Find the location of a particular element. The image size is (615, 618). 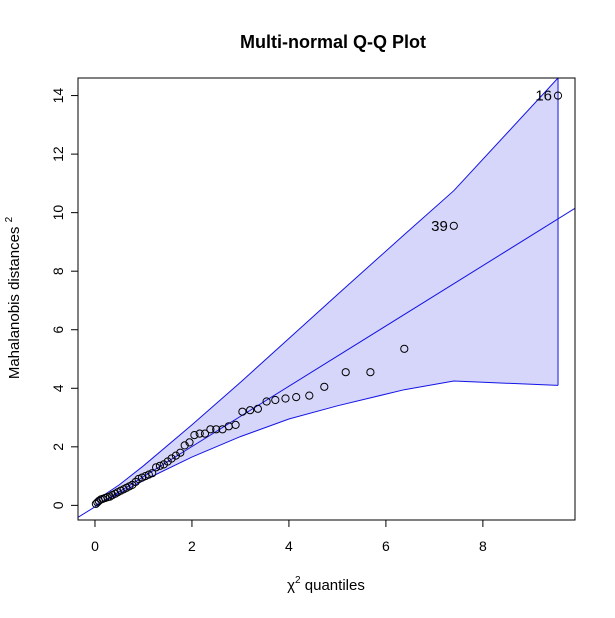

y-tick-label: 2 is located at coordinates (58, 447).